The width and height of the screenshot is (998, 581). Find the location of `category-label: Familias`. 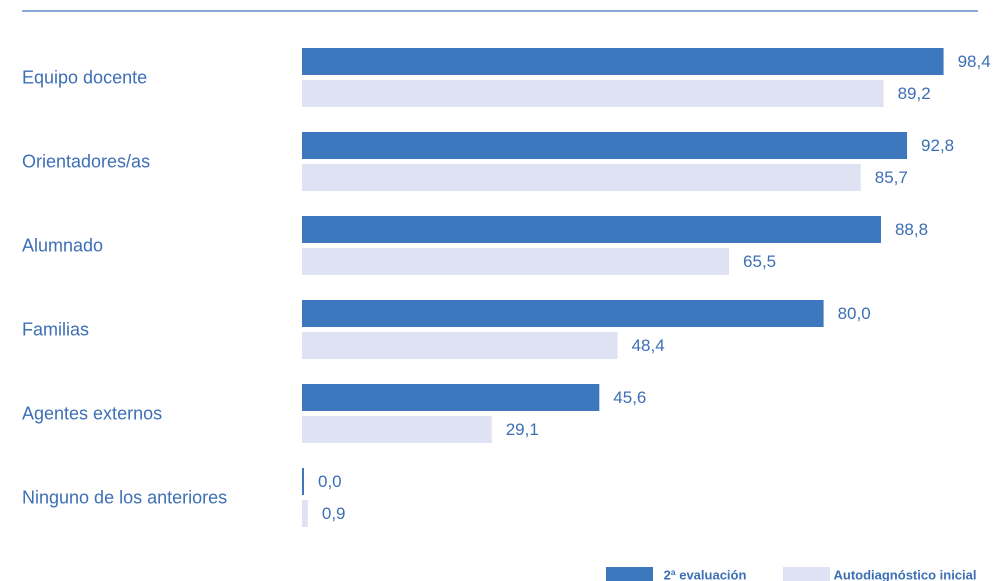

category-label: Familias is located at coordinates (55, 330).